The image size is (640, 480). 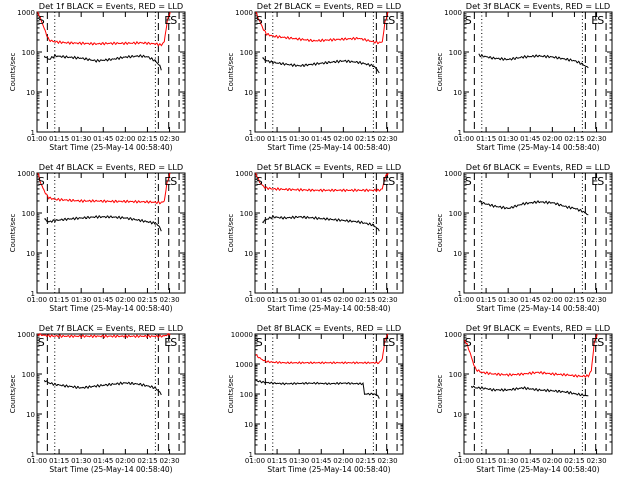 I want to click on chart-title: Det 8f BLACK = Events, RED = LLD, so click(x=329, y=328).